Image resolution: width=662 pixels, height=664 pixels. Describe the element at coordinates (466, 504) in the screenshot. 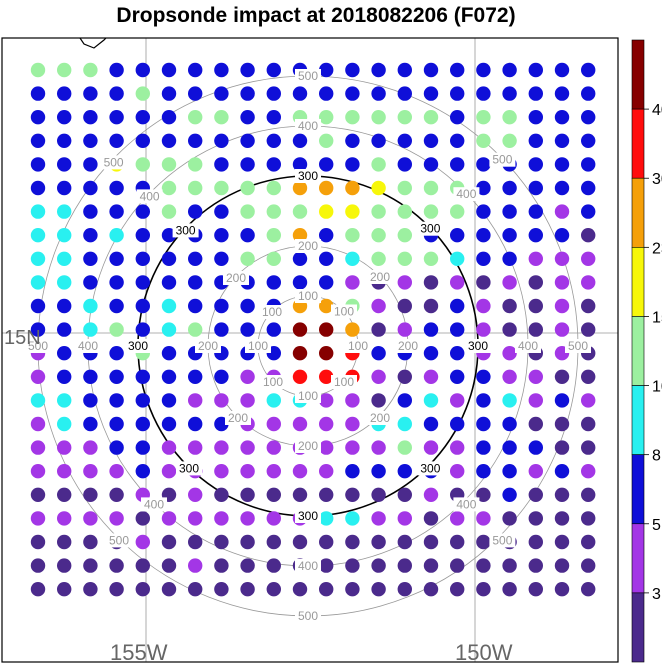

I see `ring-label-400: 400` at that location.